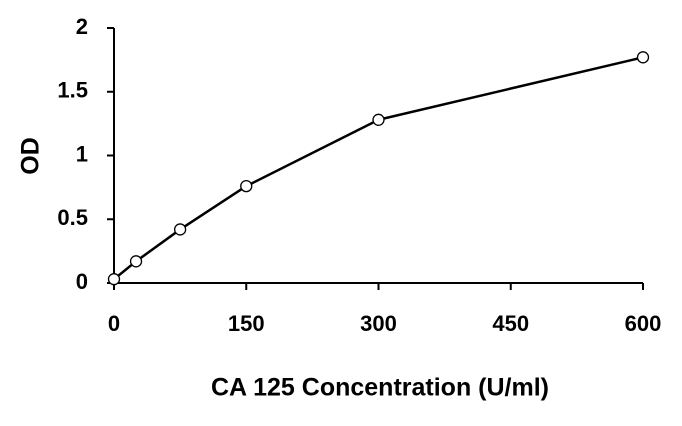  I want to click on x-tick-label: 600, so click(643, 323).